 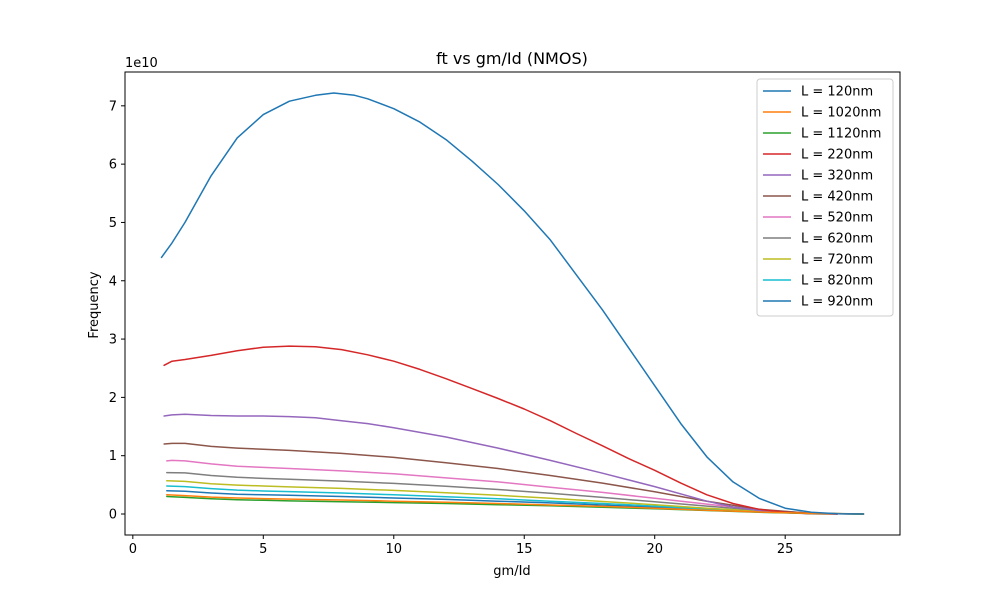 I want to click on legend-label: L = 1020nm, so click(x=841, y=113).